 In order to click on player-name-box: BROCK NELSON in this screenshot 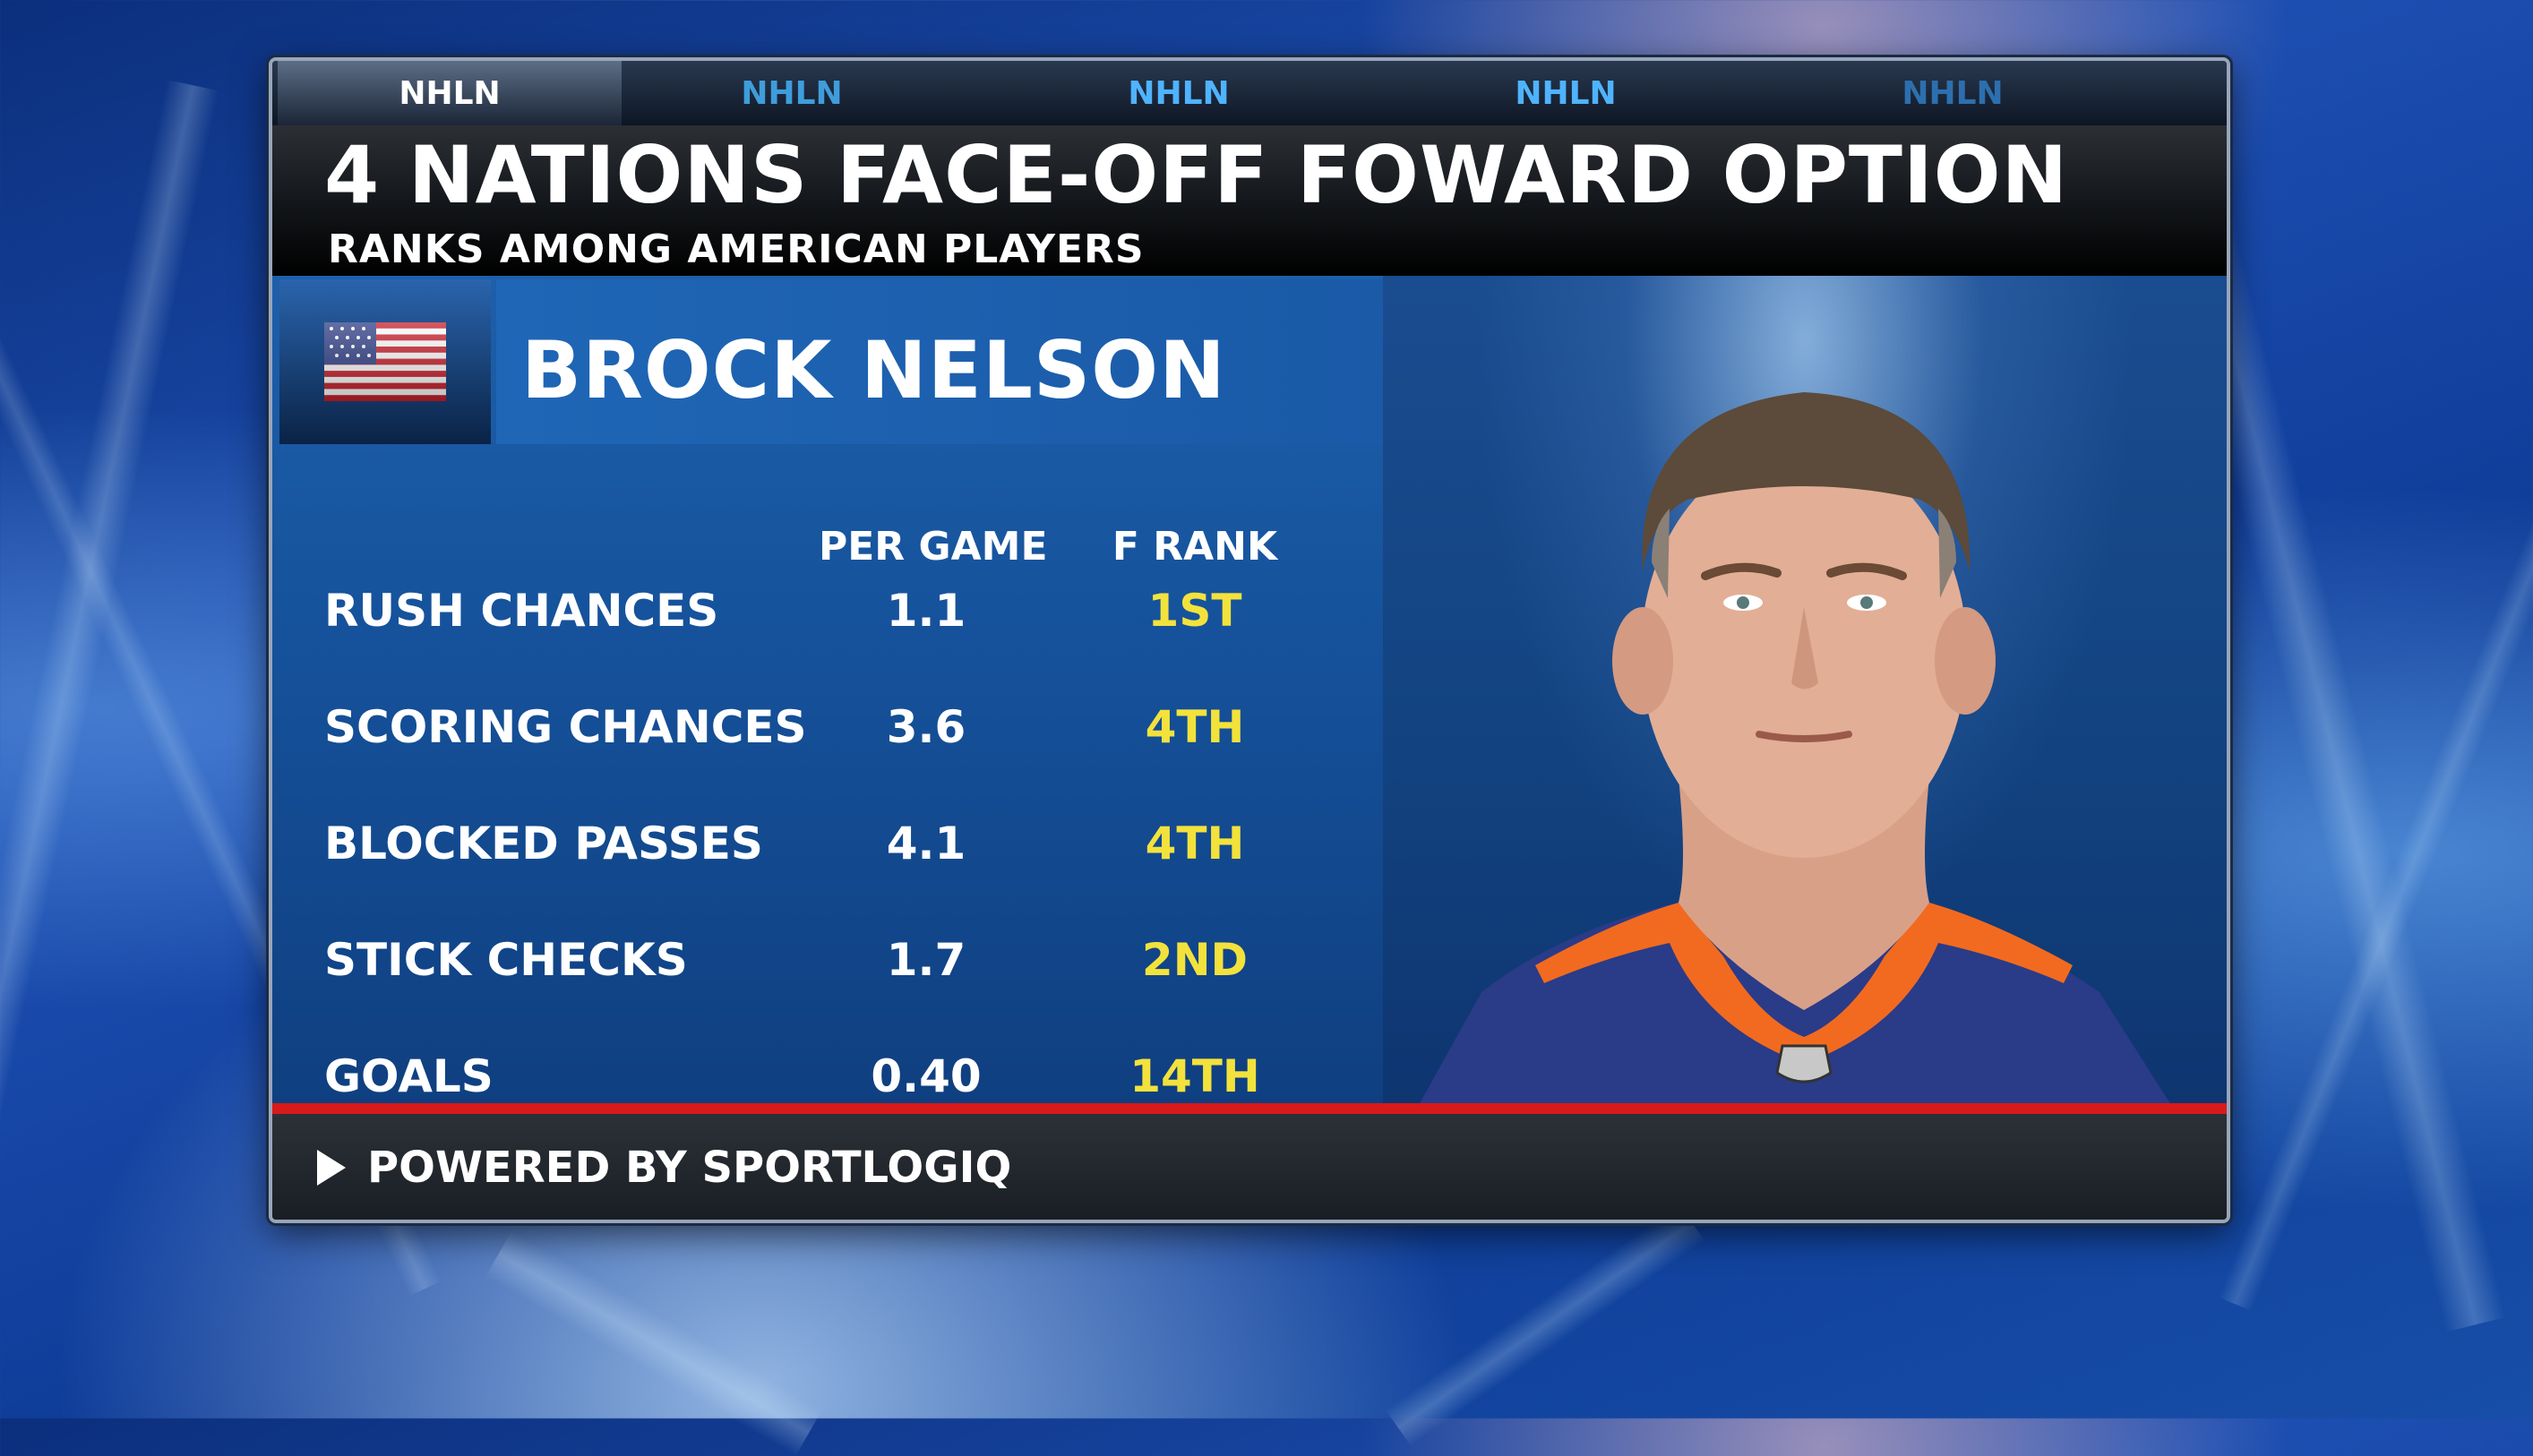, I will do `click(940, 361)`.